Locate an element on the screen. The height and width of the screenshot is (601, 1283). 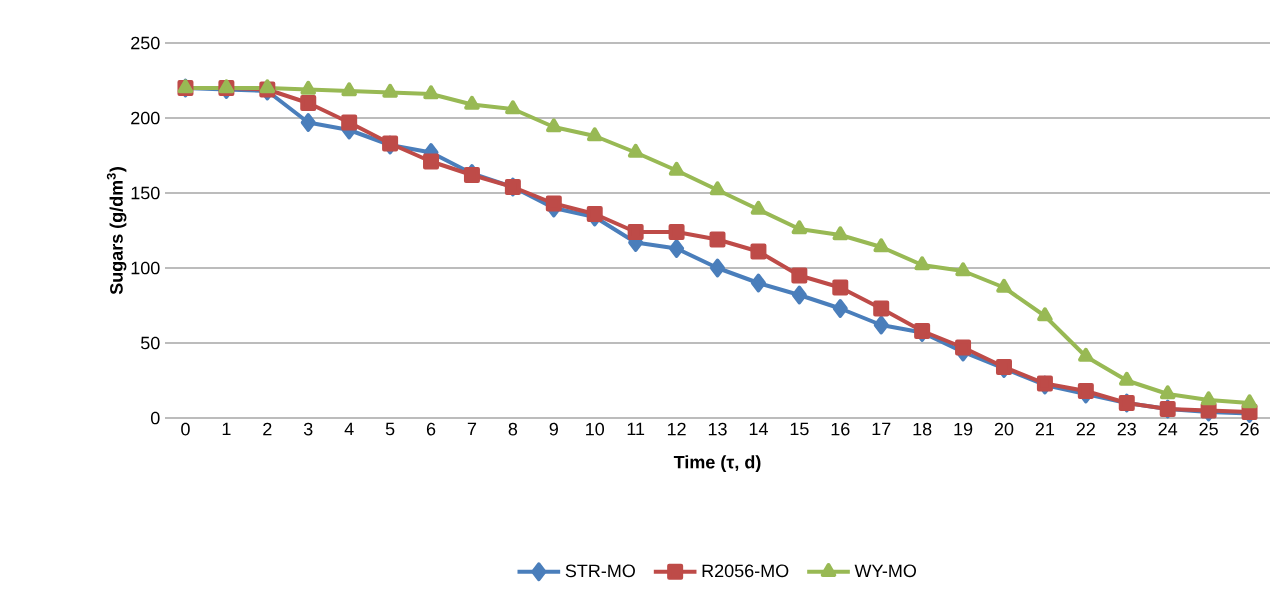
y-tick-label: 50 is located at coordinates (150, 343).